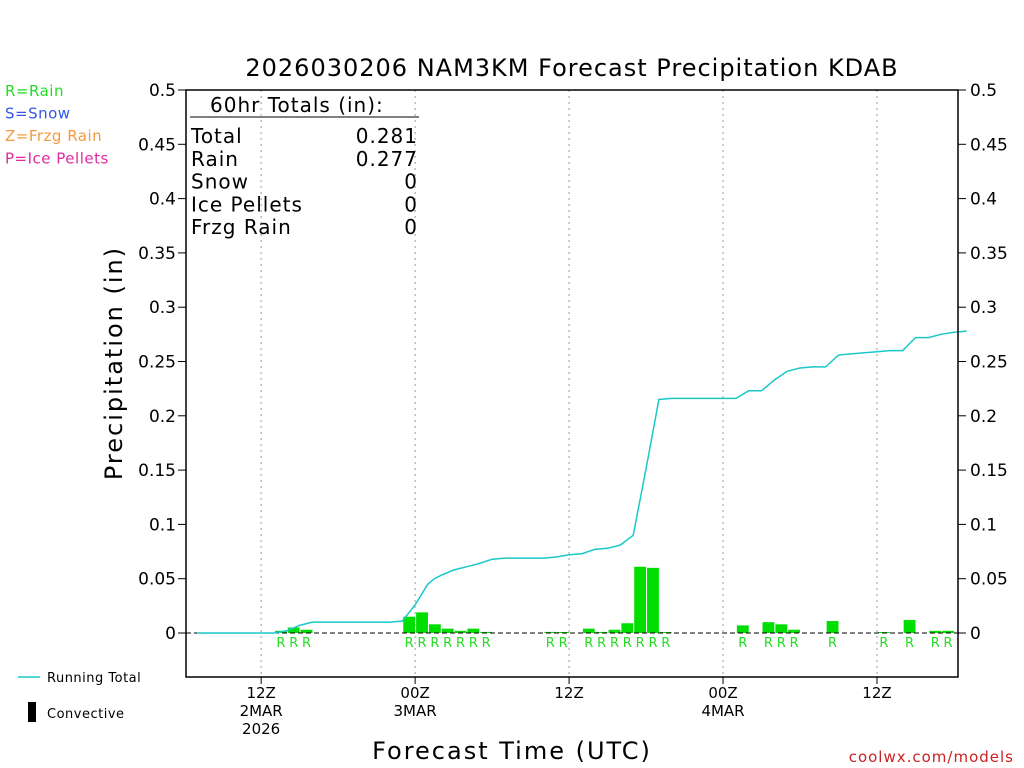 Image resolution: width=1024 pixels, height=768 pixels. I want to click on y-tick-label-right: 0.1, so click(983, 525).